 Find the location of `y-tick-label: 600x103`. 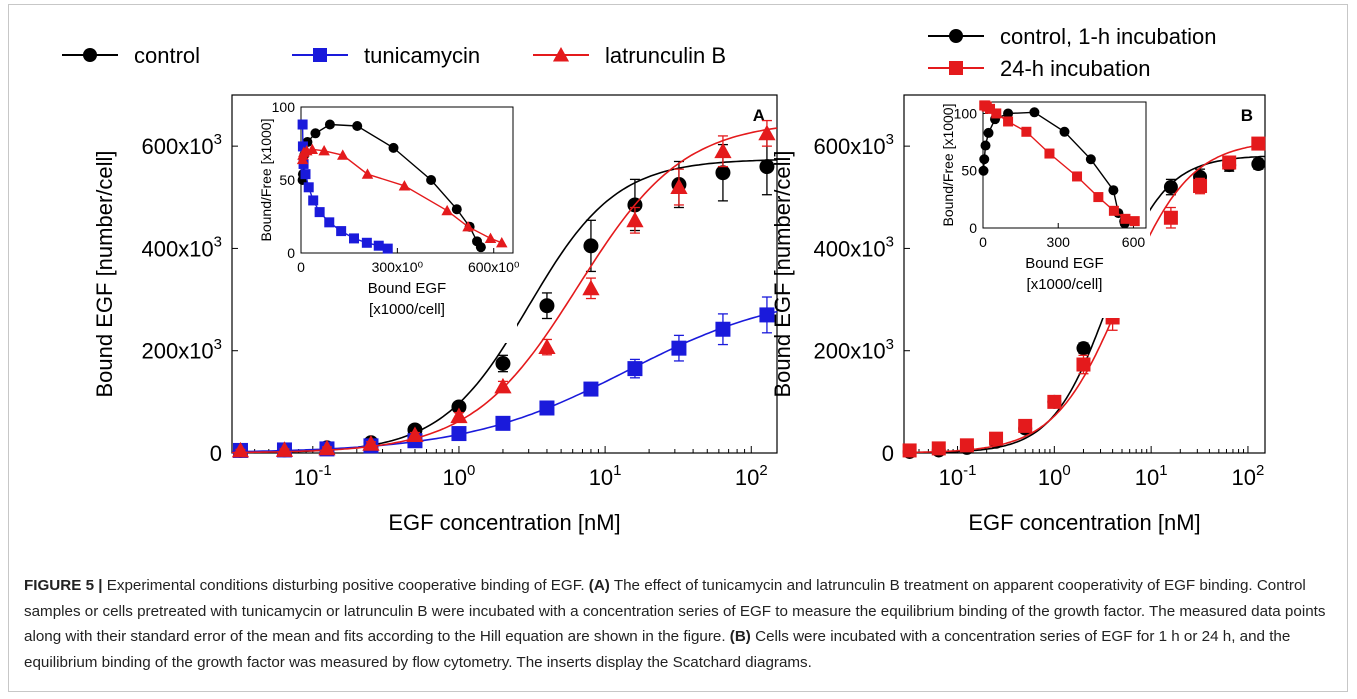

y-tick-label: 600x103 is located at coordinates (181, 145).